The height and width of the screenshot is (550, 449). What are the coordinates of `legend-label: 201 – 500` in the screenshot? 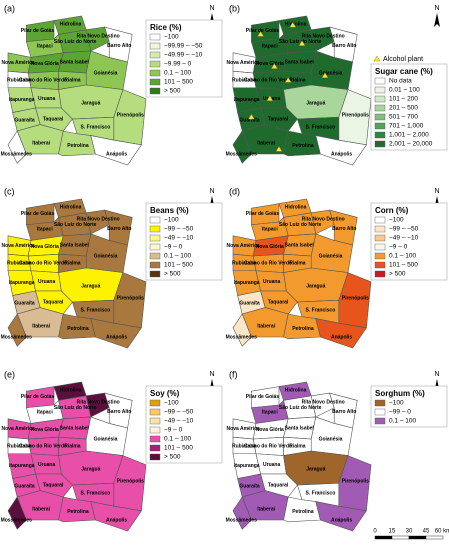 It's located at (403, 108).